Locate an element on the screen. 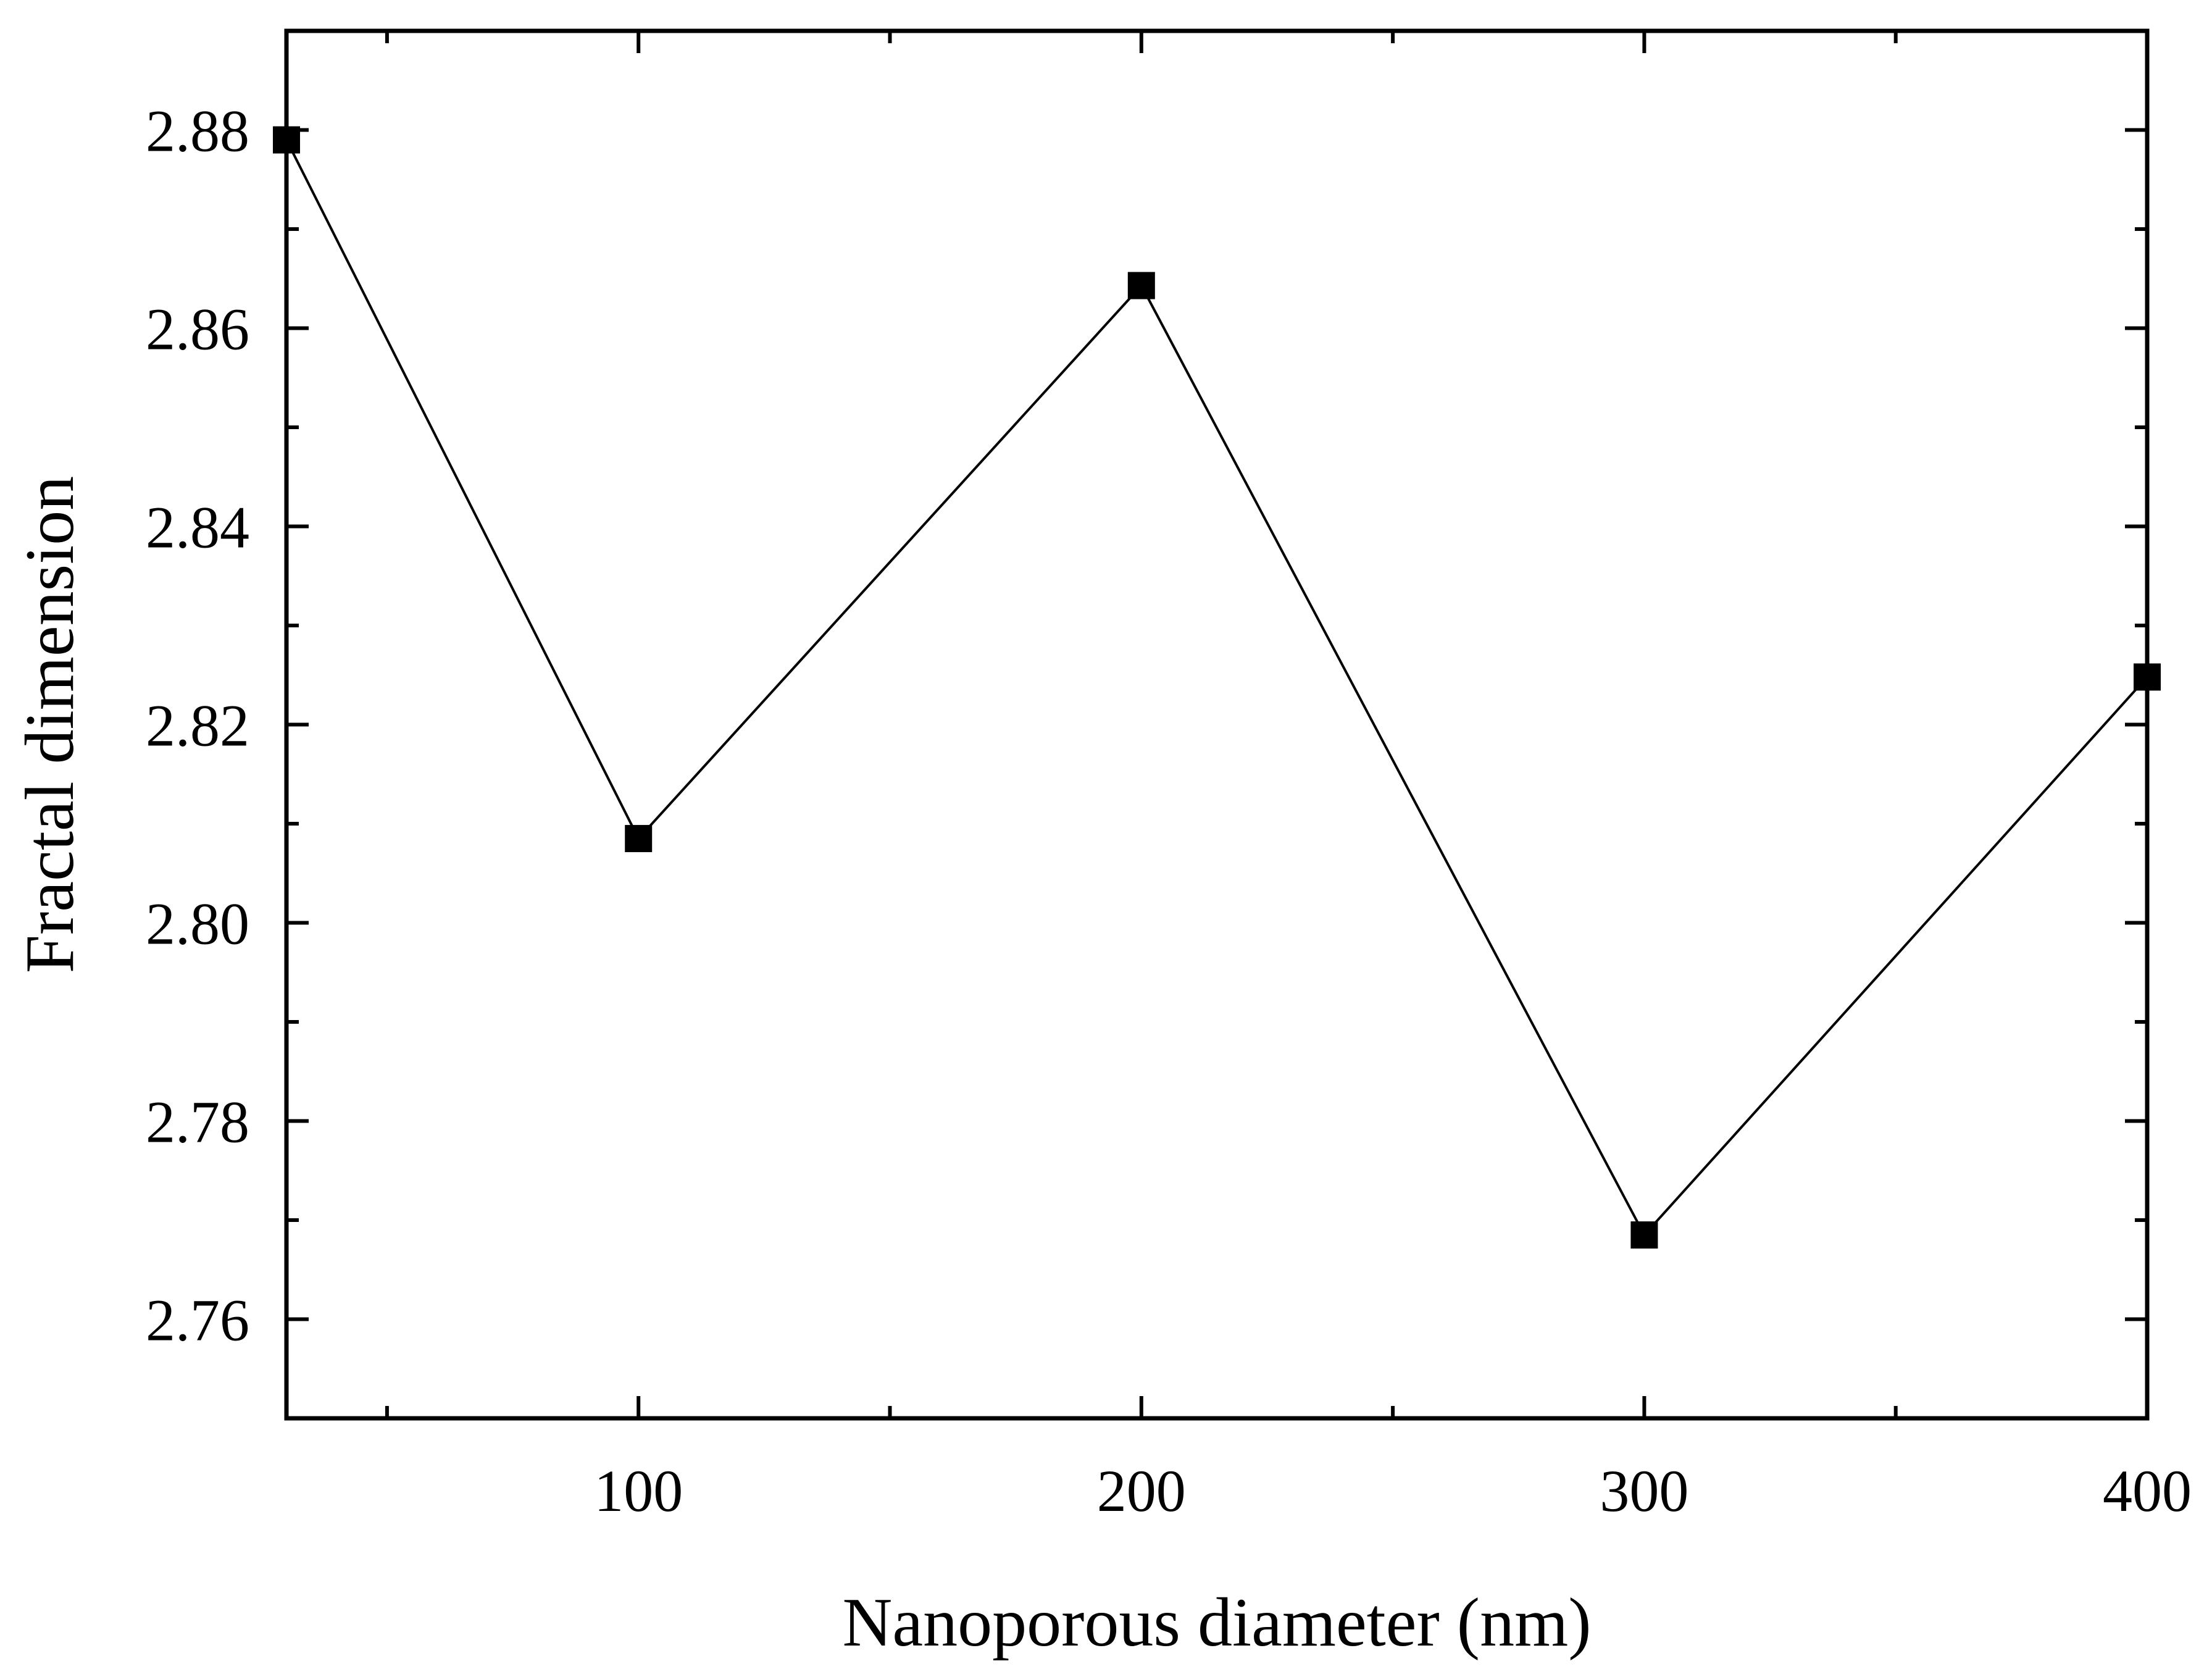  y-tick-label: 2.88 is located at coordinates (197, 131).